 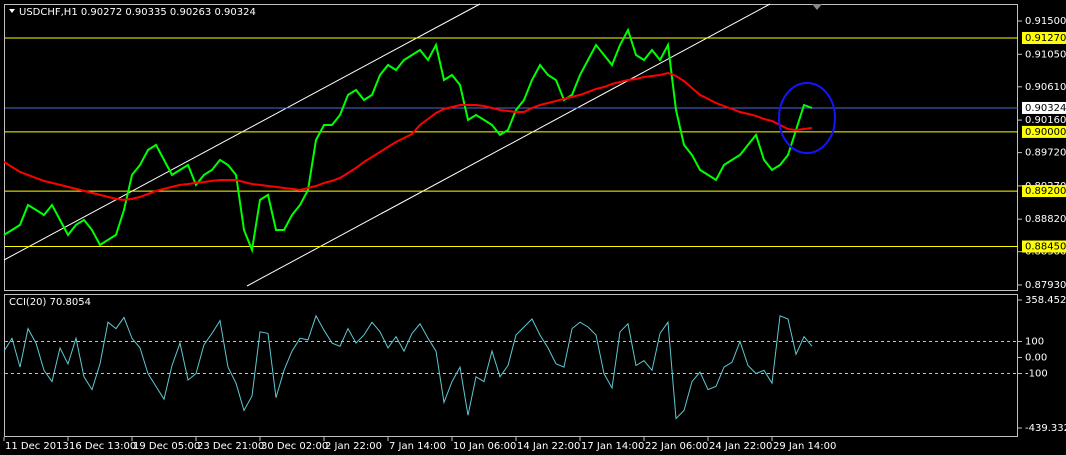 I want to click on x-tick-label: 14 Jan 22:00, so click(x=548, y=446).